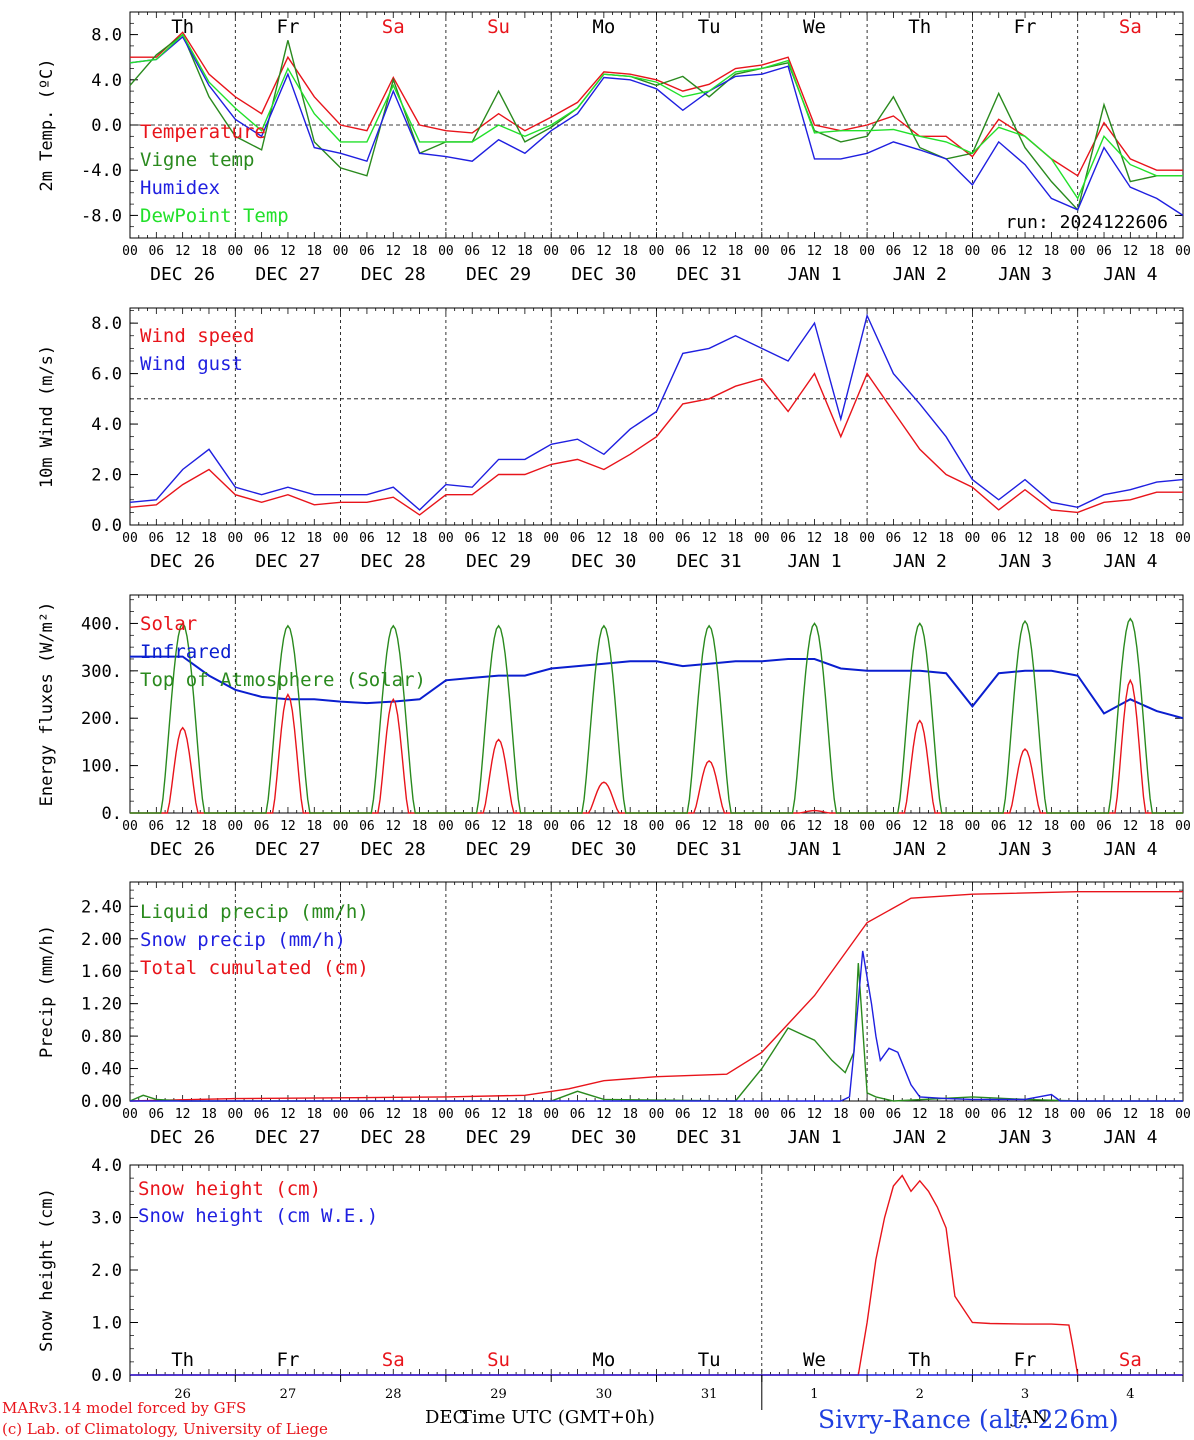  Describe the element at coordinates (182, 27) in the screenshot. I see `day-name-top: Th` at that location.